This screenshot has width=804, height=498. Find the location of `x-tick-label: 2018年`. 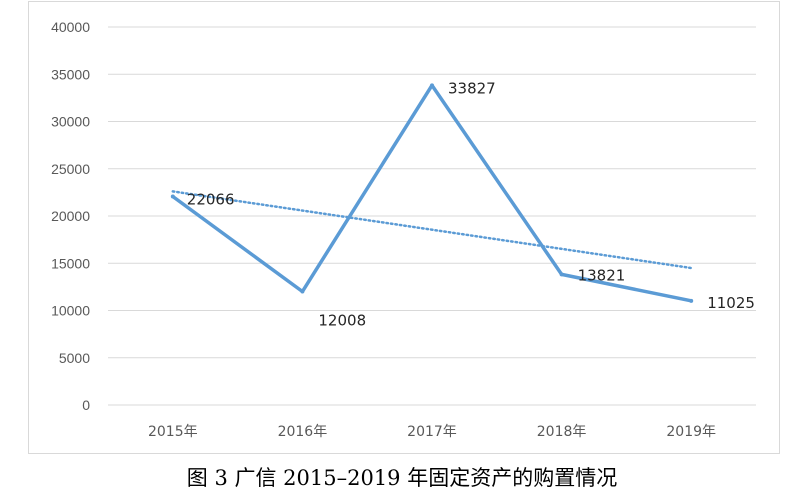

x-tick-label: 2018年 is located at coordinates (562, 432).